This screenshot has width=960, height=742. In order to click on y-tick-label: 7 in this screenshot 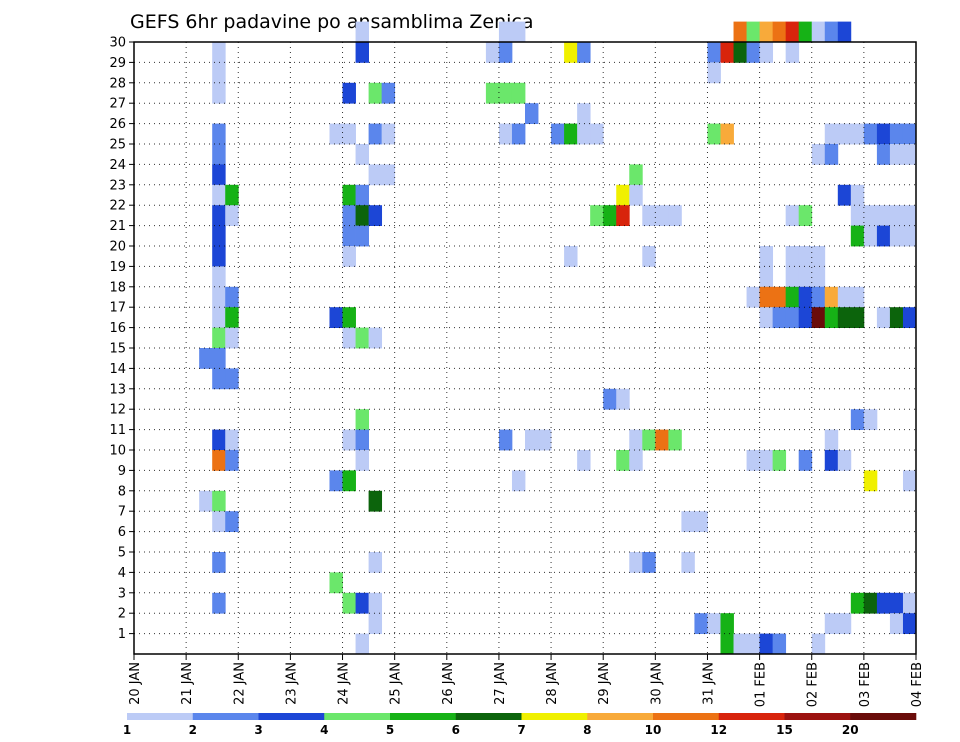, I will do `click(122, 512)`.